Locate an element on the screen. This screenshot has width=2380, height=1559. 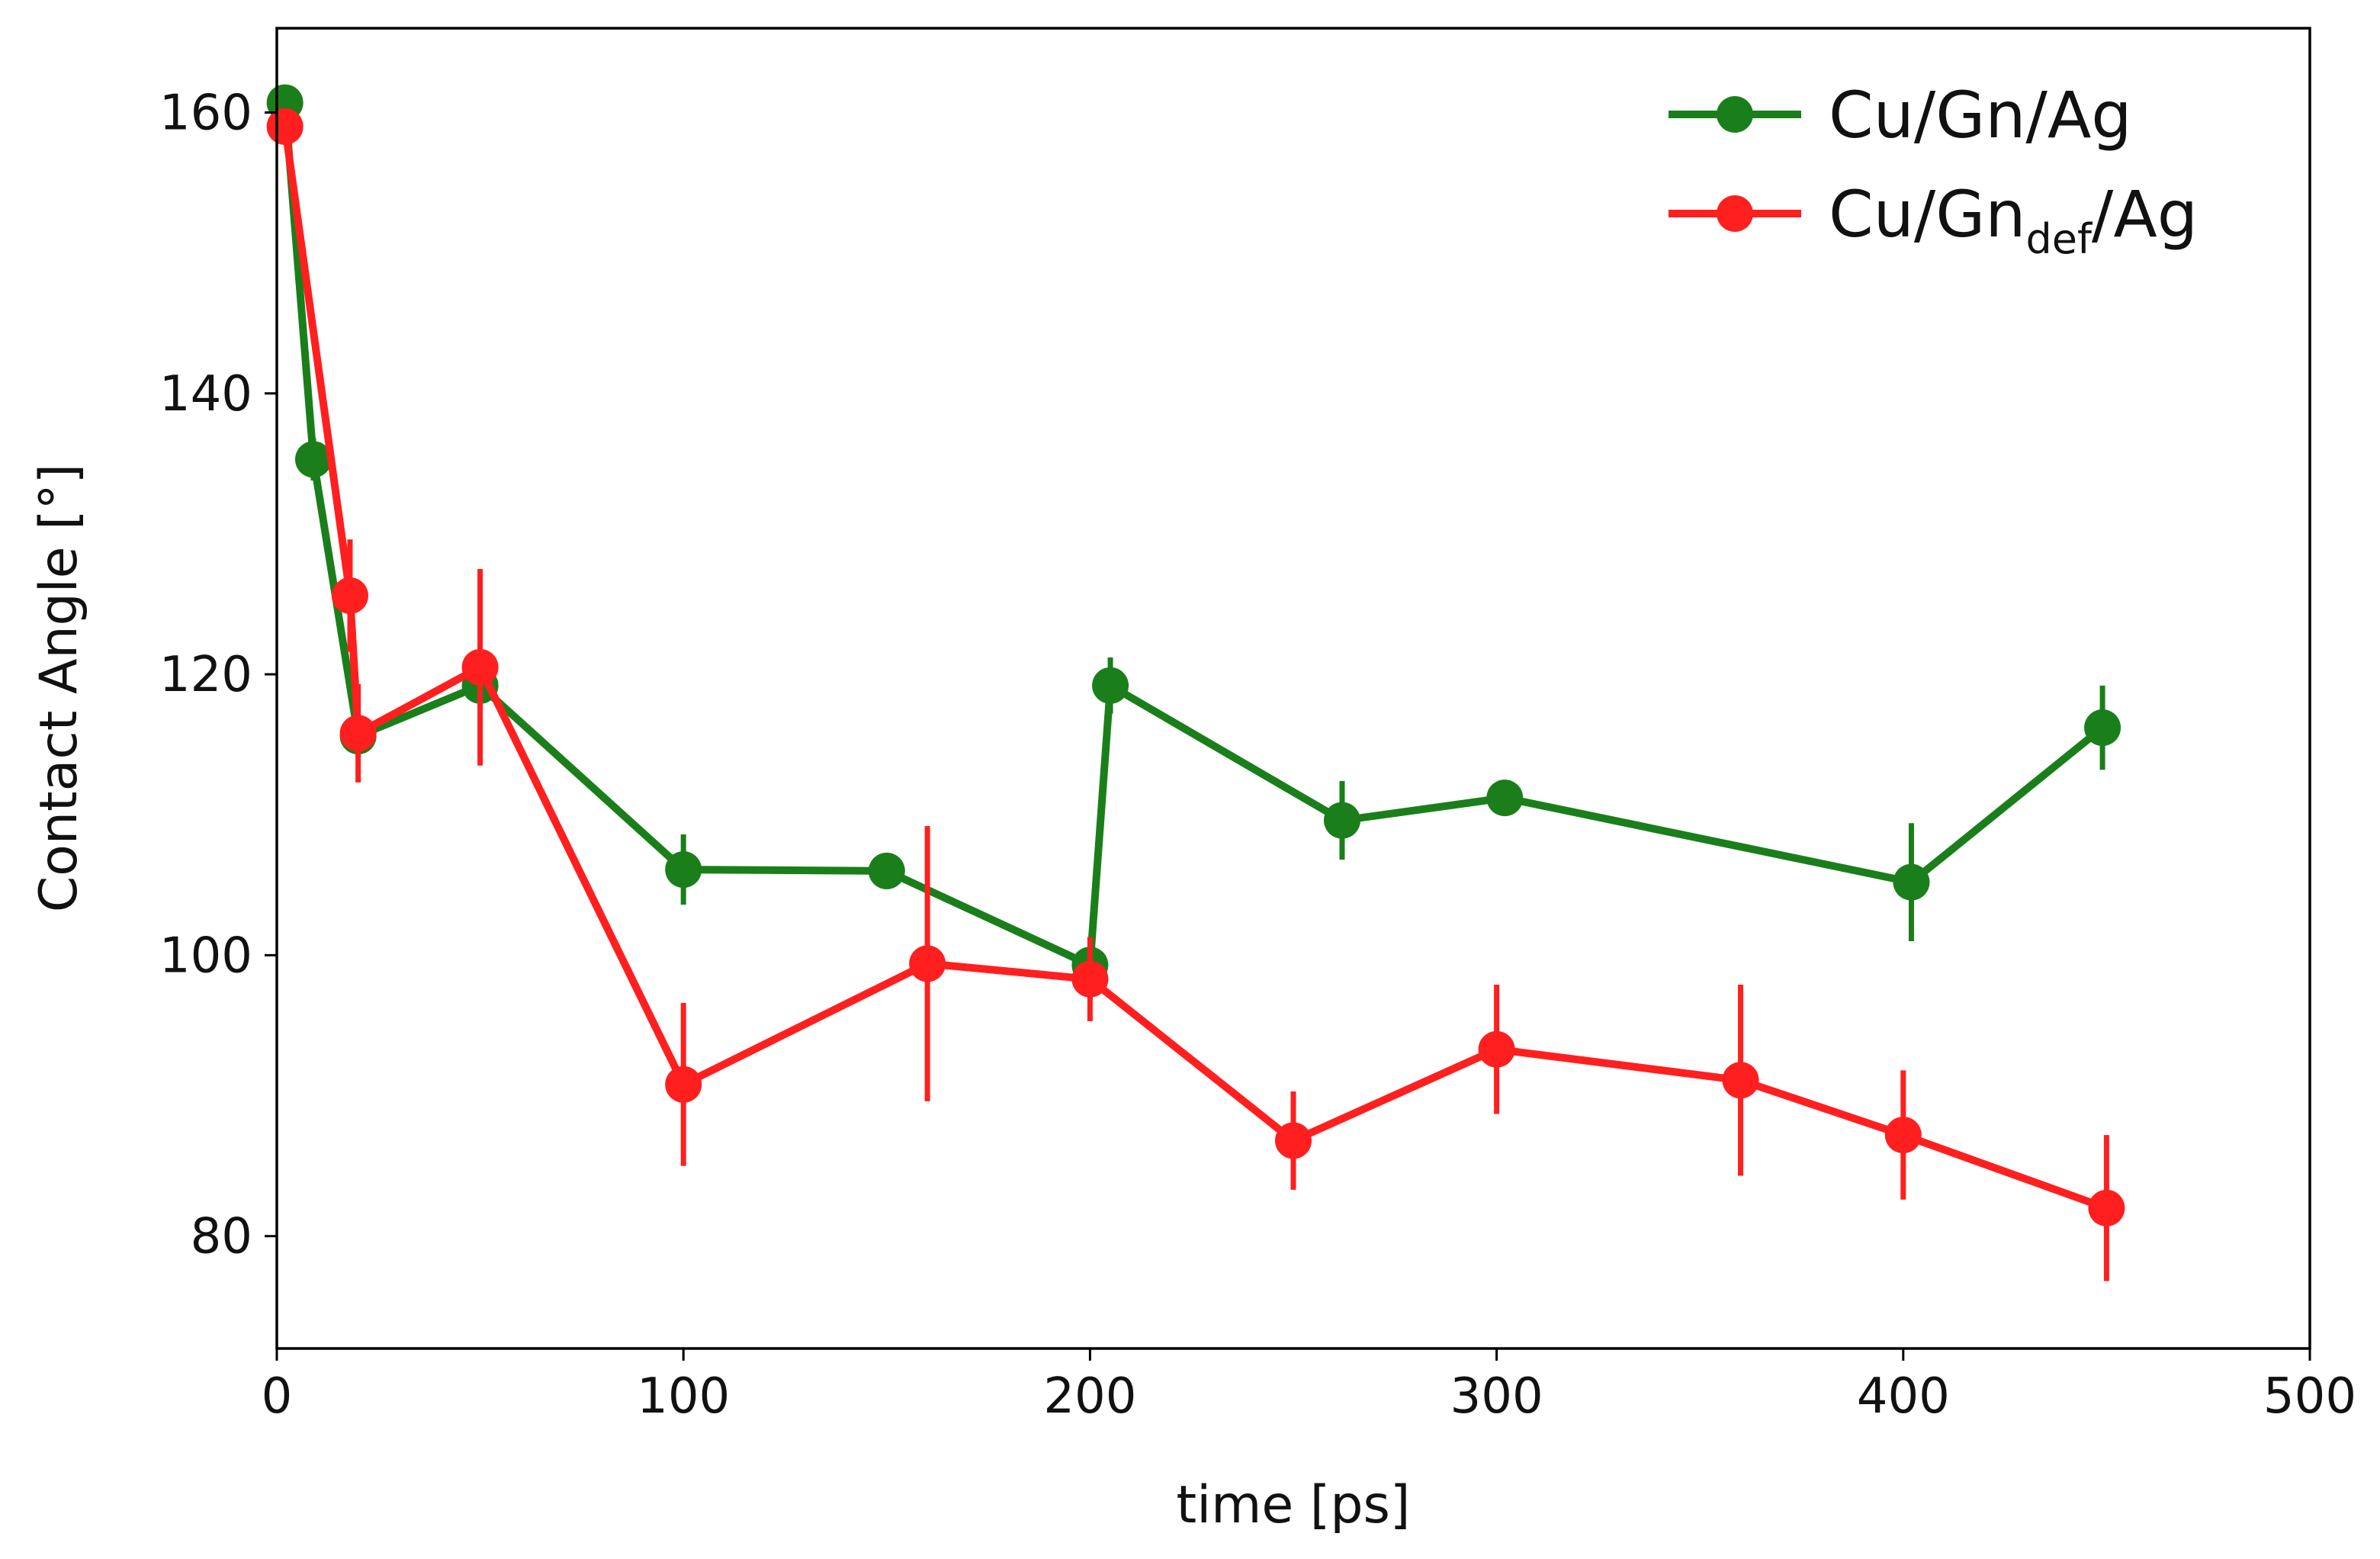
x-tick-label: 0 is located at coordinates (277, 1396).